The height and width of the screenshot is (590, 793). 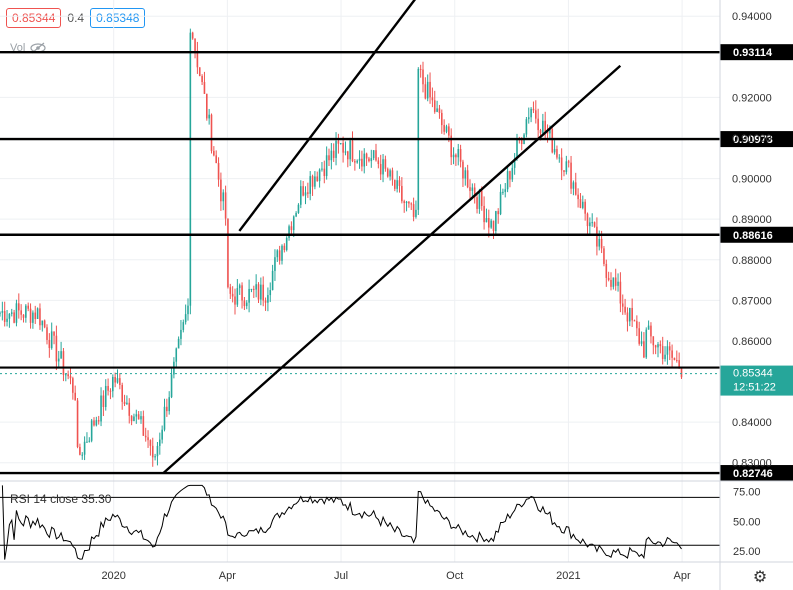 What do you see at coordinates (753, 474) in the screenshot?
I see `level-label: 0.82746` at bounding box center [753, 474].